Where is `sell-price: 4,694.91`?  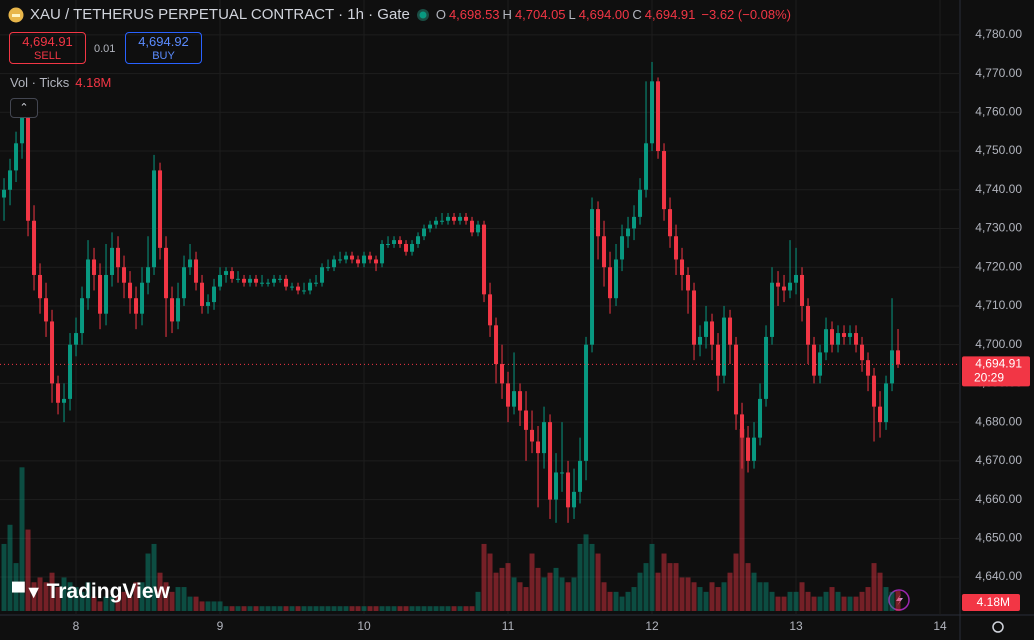
sell-price: 4,694.91 is located at coordinates (47, 41).